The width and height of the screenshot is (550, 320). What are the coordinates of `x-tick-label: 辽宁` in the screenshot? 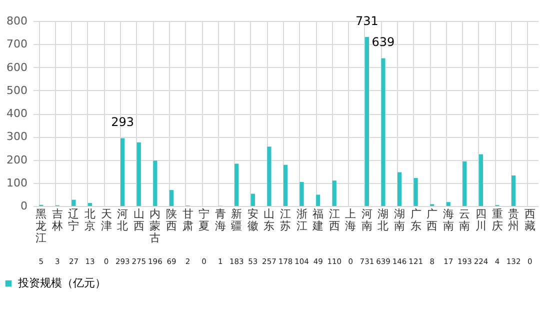 It's located at (74, 220).